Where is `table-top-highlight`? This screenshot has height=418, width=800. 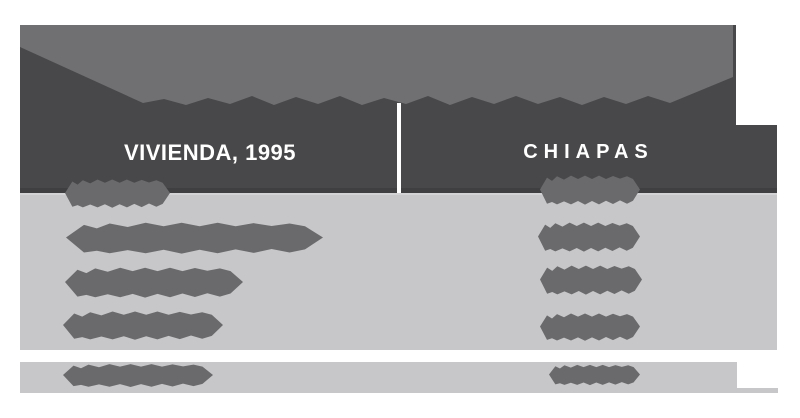 table-top-highlight is located at coordinates (398, 194).